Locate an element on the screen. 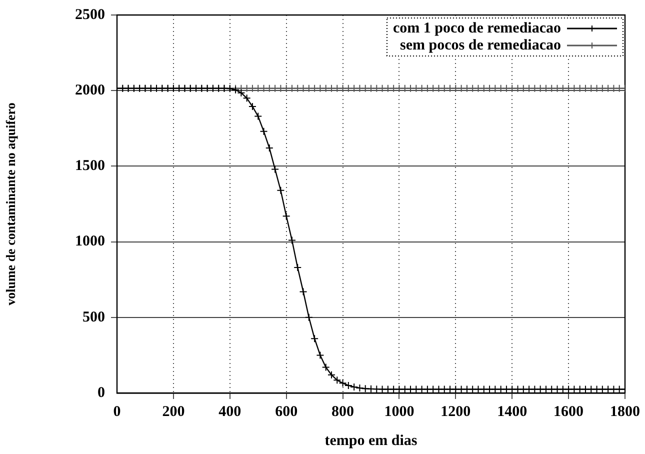 This screenshot has height=454, width=645. y-axis-title: volume de contaminante no aquifero is located at coordinates (10, 204).